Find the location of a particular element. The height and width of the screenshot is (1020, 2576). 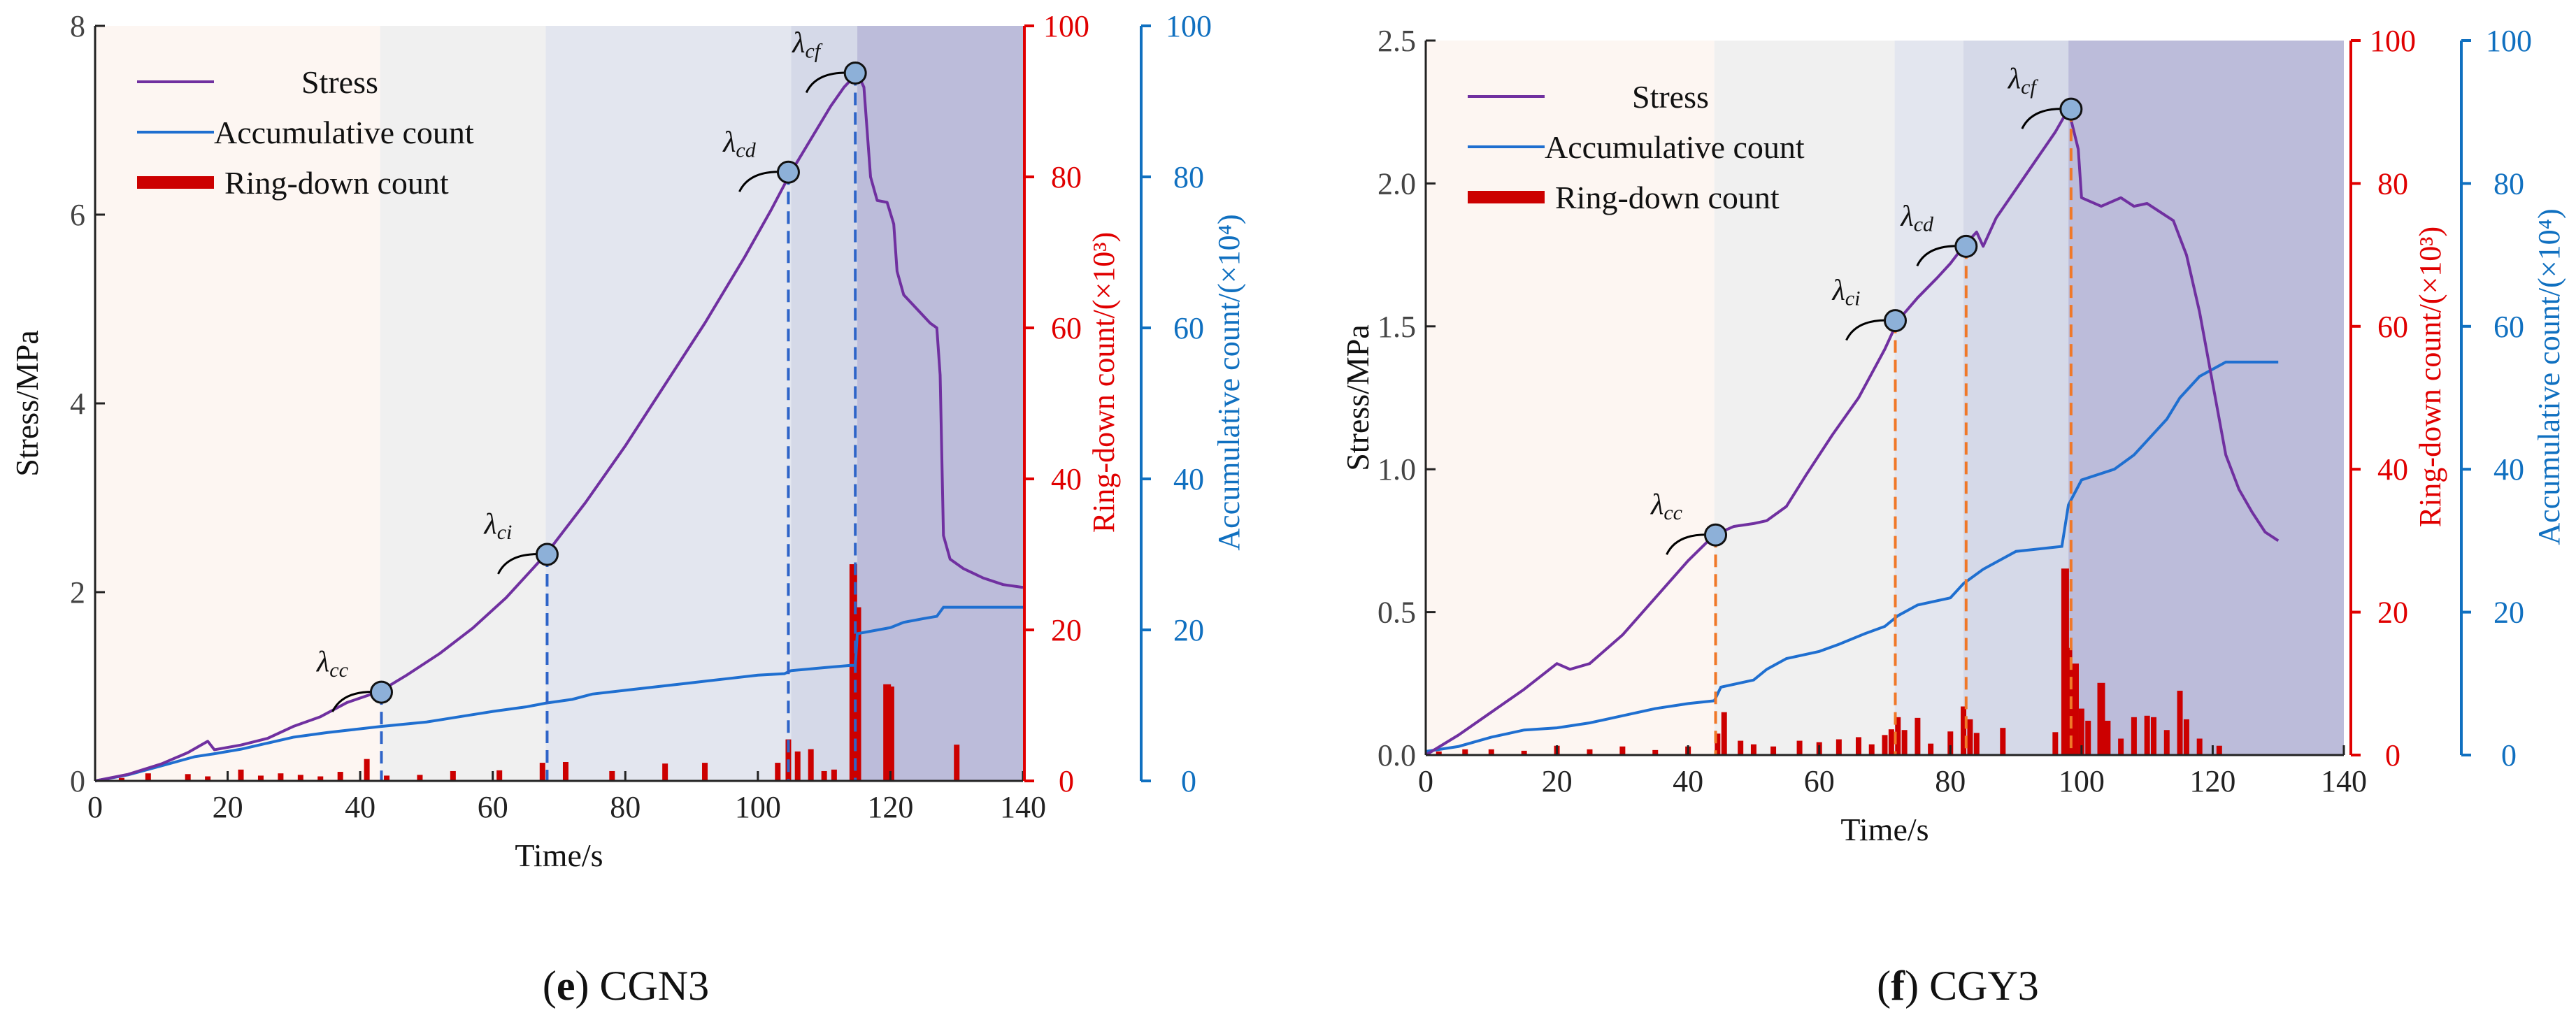

accumulative-tick-label: 20 is located at coordinates (1188, 630).